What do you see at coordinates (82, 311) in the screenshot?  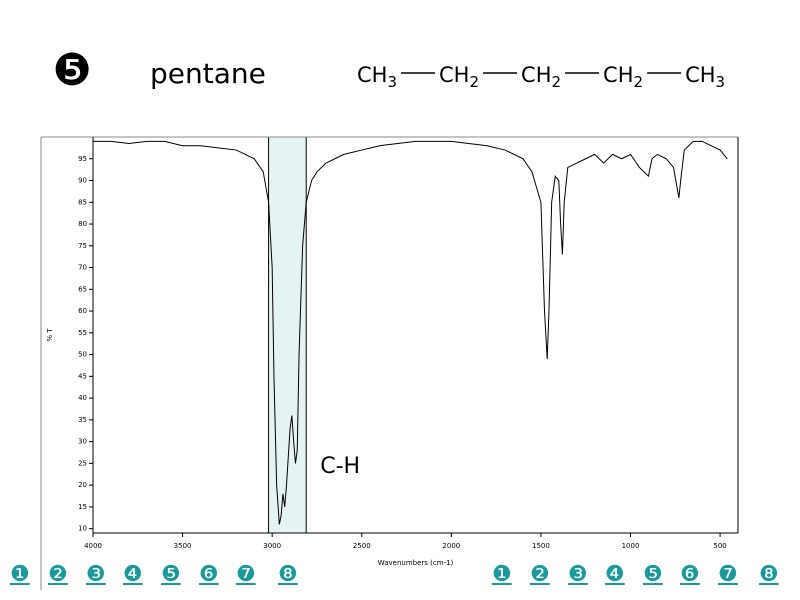 I see `y-tick-label: 60` at bounding box center [82, 311].